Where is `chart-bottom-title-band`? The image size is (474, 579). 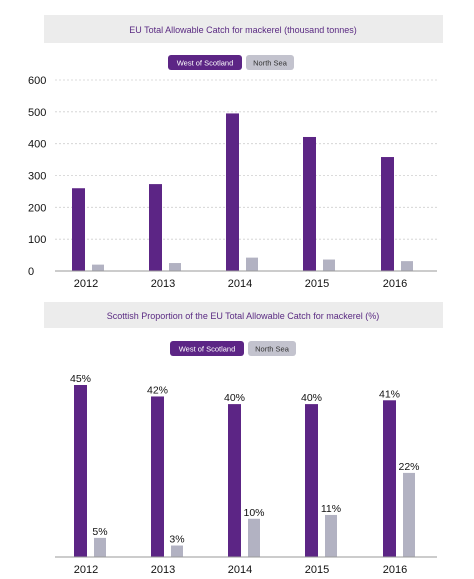 chart-bottom-title-band is located at coordinates (243, 315).